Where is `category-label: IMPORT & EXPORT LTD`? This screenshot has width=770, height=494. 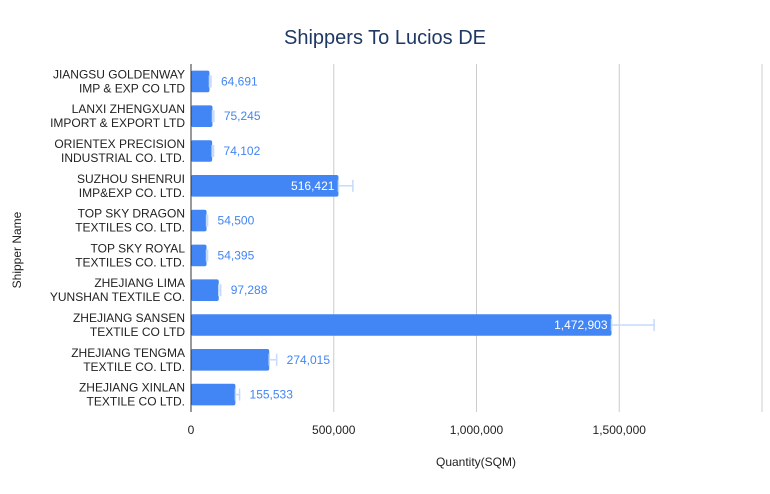 category-label: IMPORT & EXPORT LTD is located at coordinates (117, 123).